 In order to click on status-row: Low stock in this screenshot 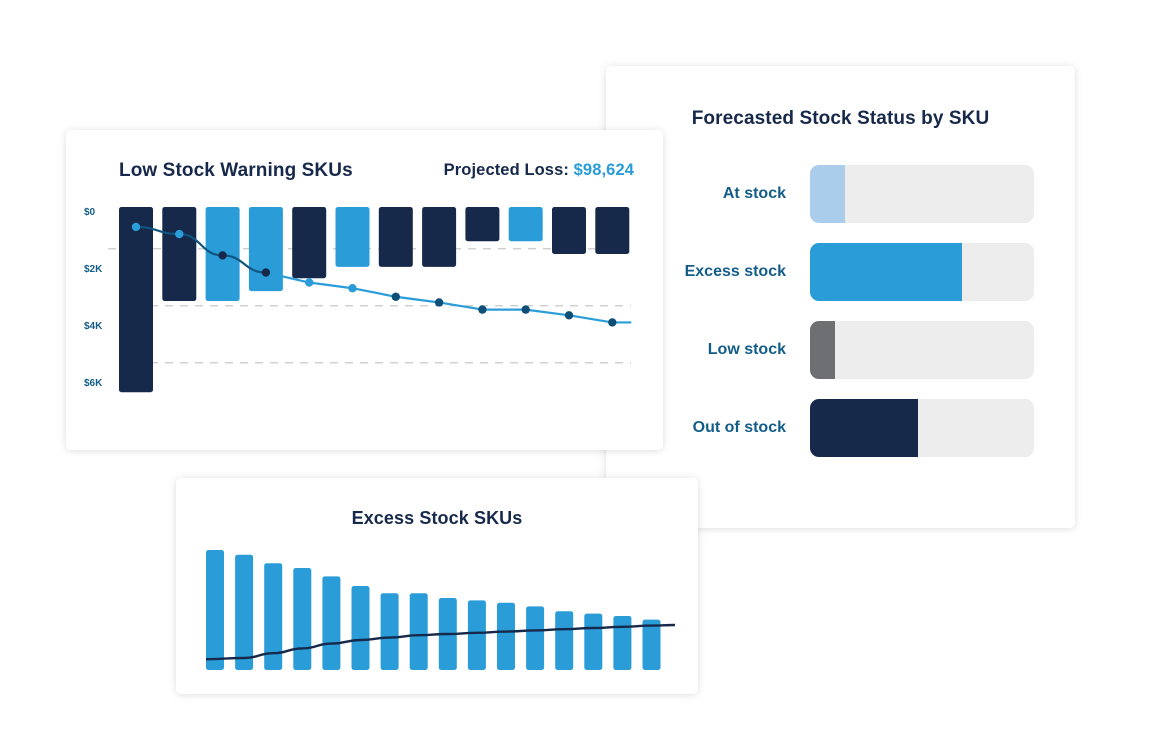, I will do `click(840, 350)`.